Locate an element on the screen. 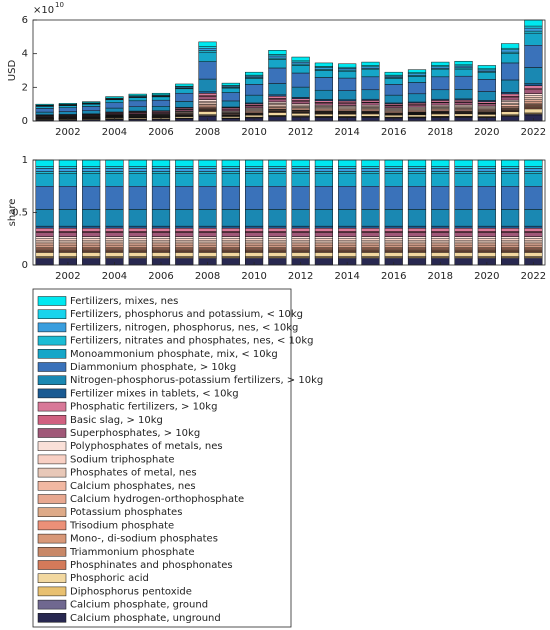 This screenshot has width=550, height=630. legend-label: Superphosphates, > 10kg is located at coordinates (135, 433).